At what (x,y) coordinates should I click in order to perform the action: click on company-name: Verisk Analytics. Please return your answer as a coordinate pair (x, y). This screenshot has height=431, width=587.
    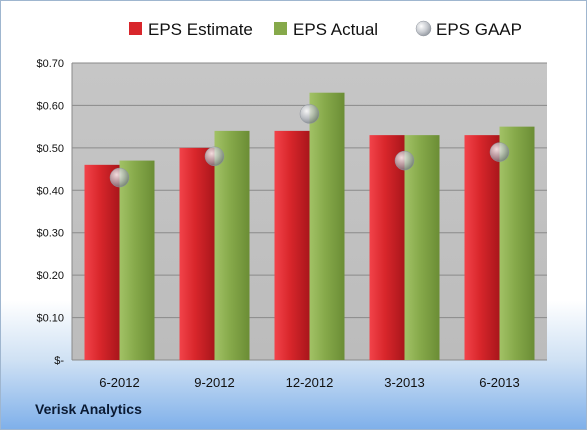
    Looking at the image, I should click on (88, 409).